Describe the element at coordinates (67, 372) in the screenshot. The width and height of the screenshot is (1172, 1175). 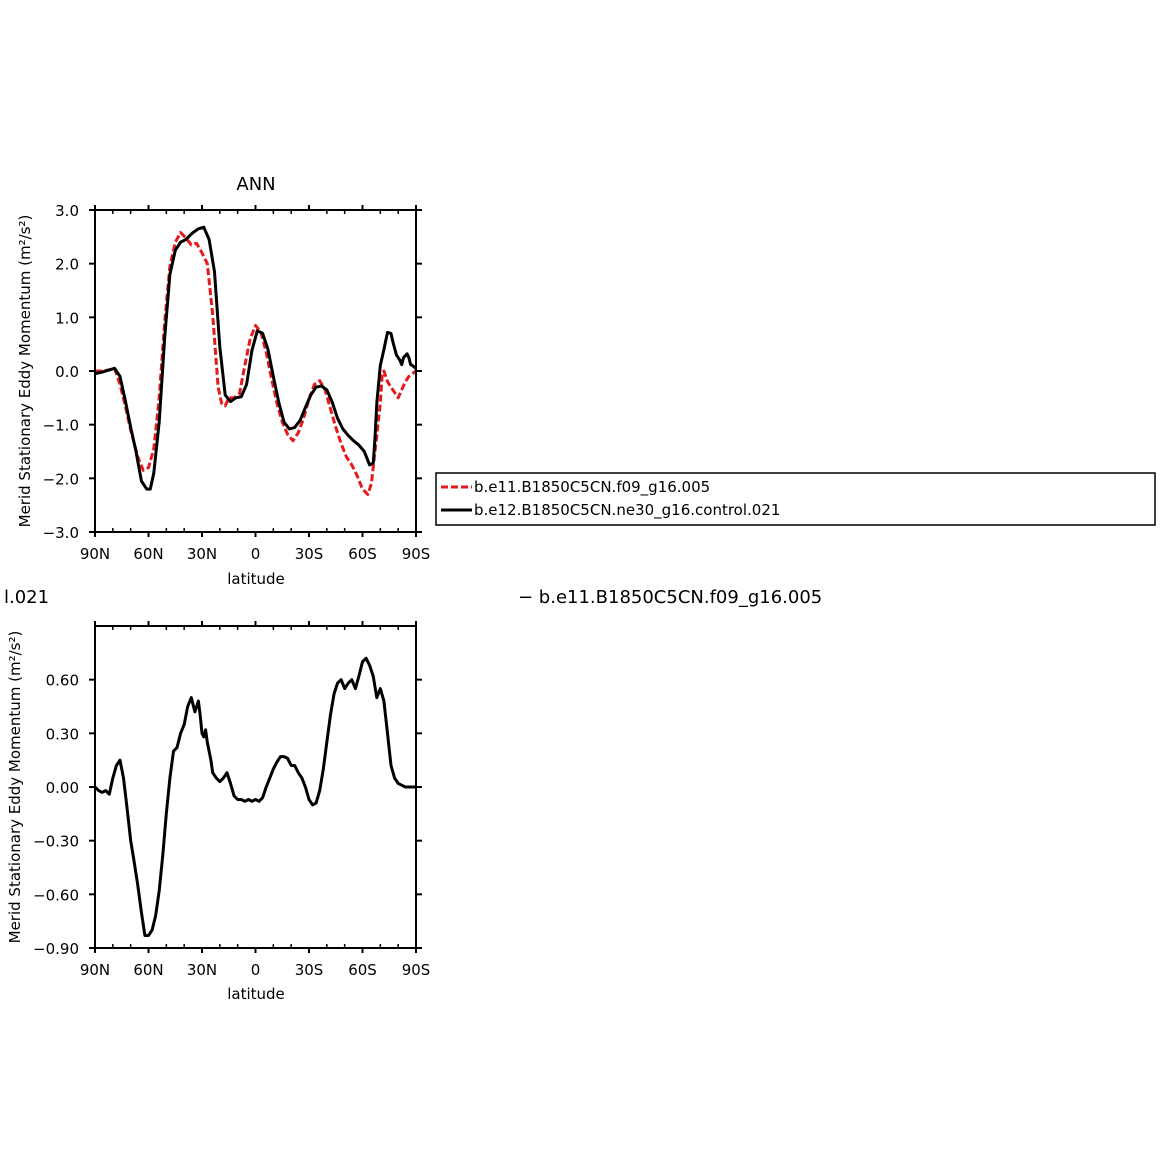
I see `y-tick-label: 0.0` at that location.